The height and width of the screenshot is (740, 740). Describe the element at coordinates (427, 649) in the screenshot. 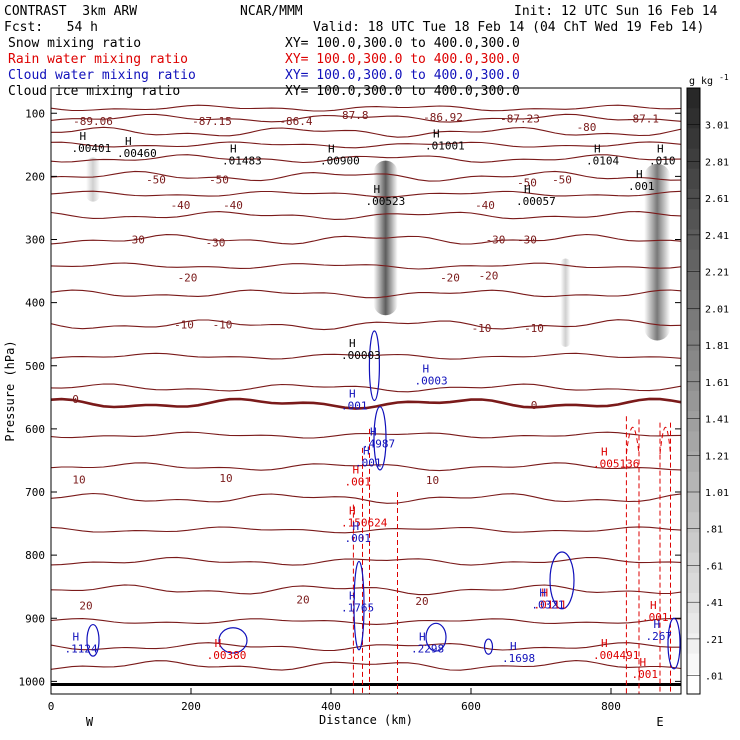

I see `extremum-value: .2298` at that location.